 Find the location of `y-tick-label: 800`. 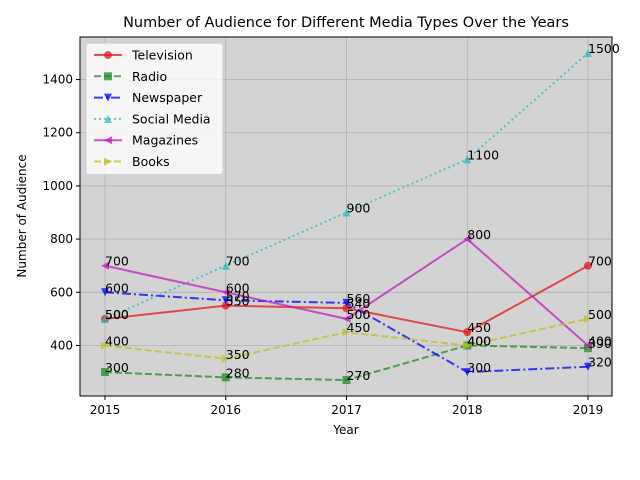

y-tick-label: 800 is located at coordinates (61, 239).